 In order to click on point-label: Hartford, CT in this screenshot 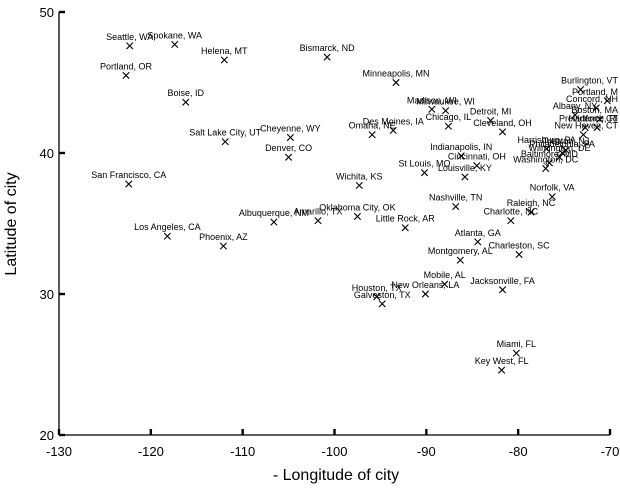, I will do `click(593, 119)`.